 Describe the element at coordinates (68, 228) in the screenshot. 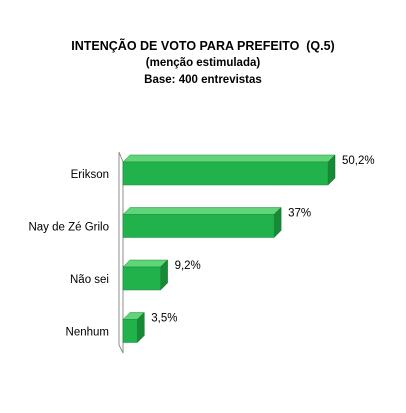

I see `category-label-nay-de-ze-grilo: Nay de Zé Grilo` at that location.